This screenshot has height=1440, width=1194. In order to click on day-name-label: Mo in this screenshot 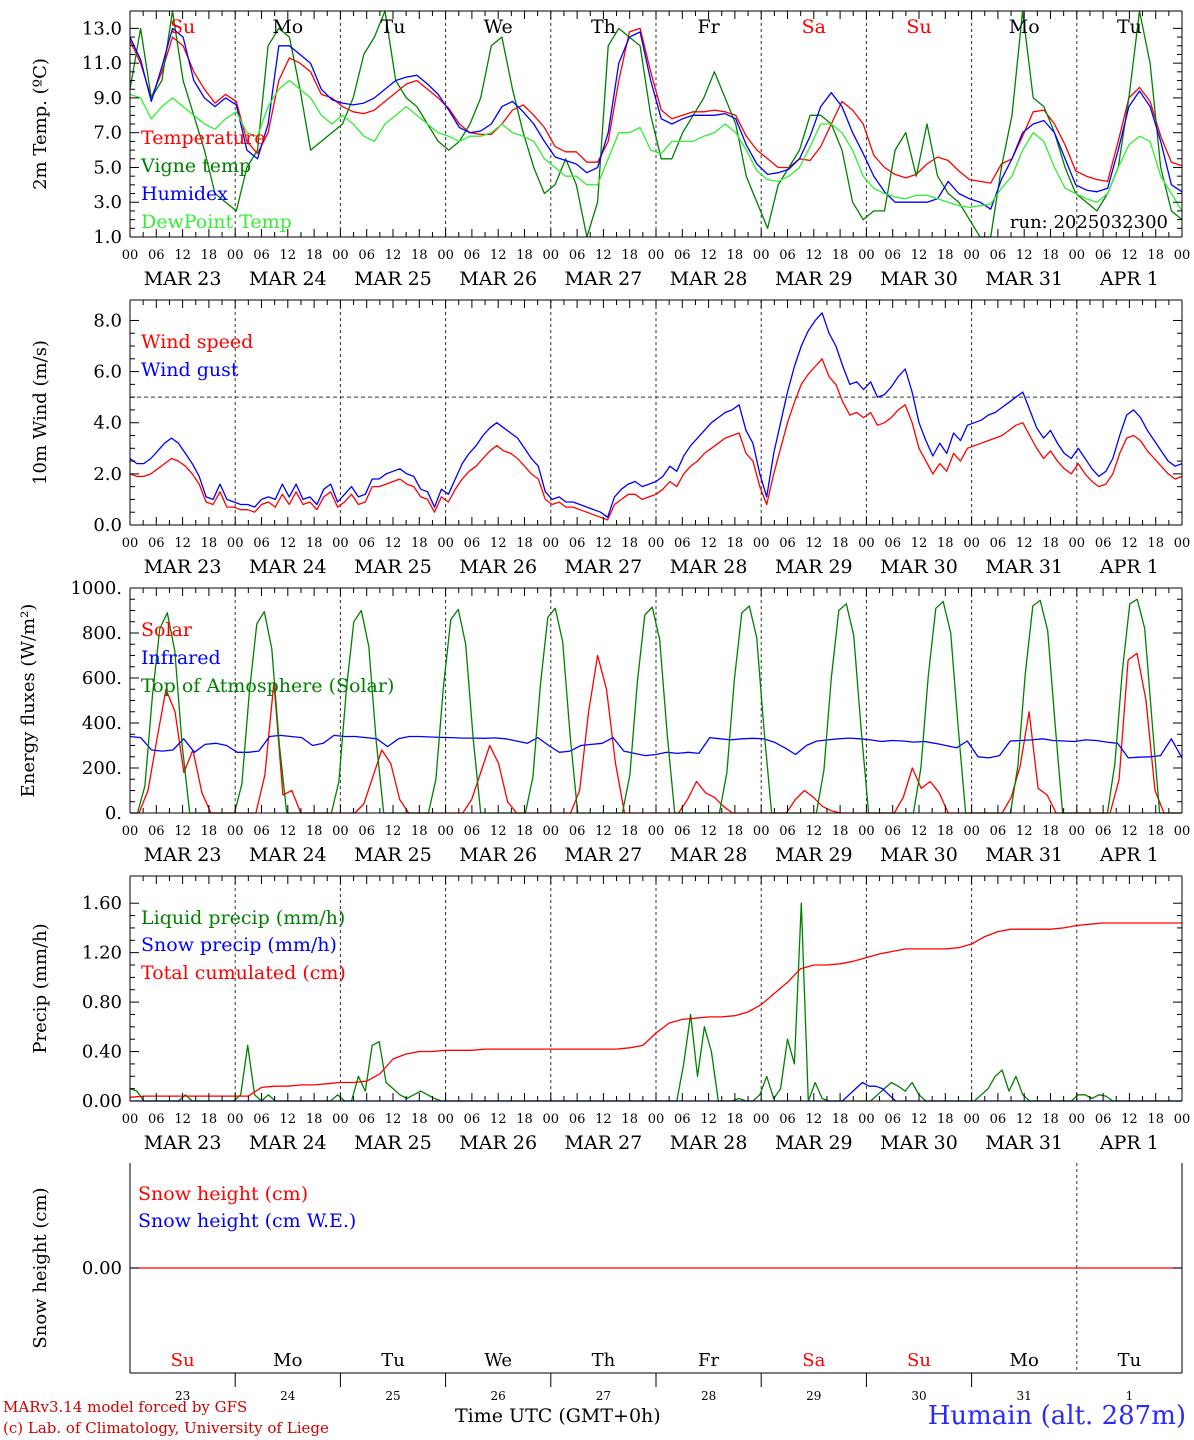, I will do `click(287, 1360)`.